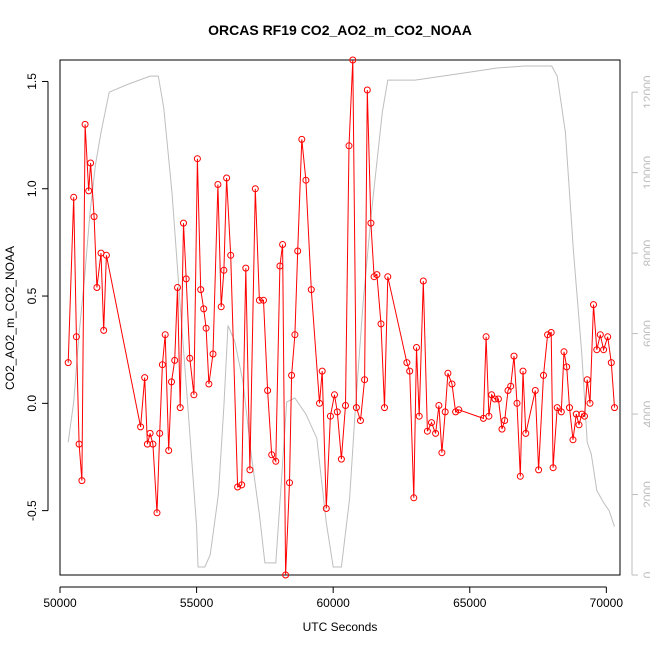  What do you see at coordinates (340, 627) in the screenshot?
I see `x-axis-label: UTC Seconds` at bounding box center [340, 627].